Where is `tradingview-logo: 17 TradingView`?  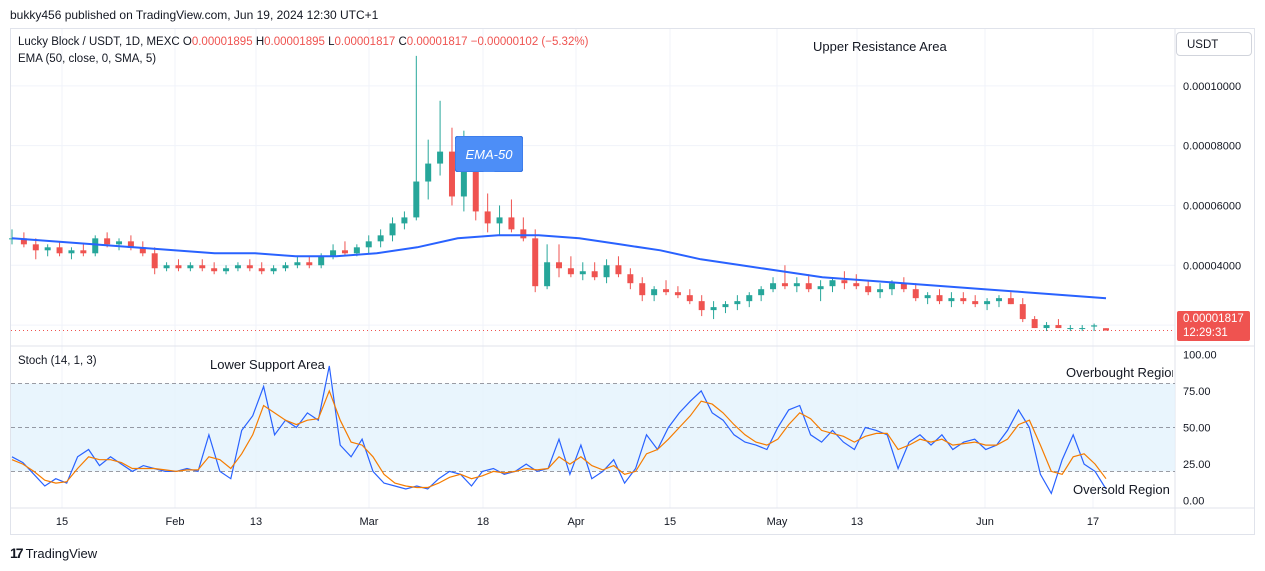
tradingview-logo: 17 TradingView is located at coordinates (53, 553).